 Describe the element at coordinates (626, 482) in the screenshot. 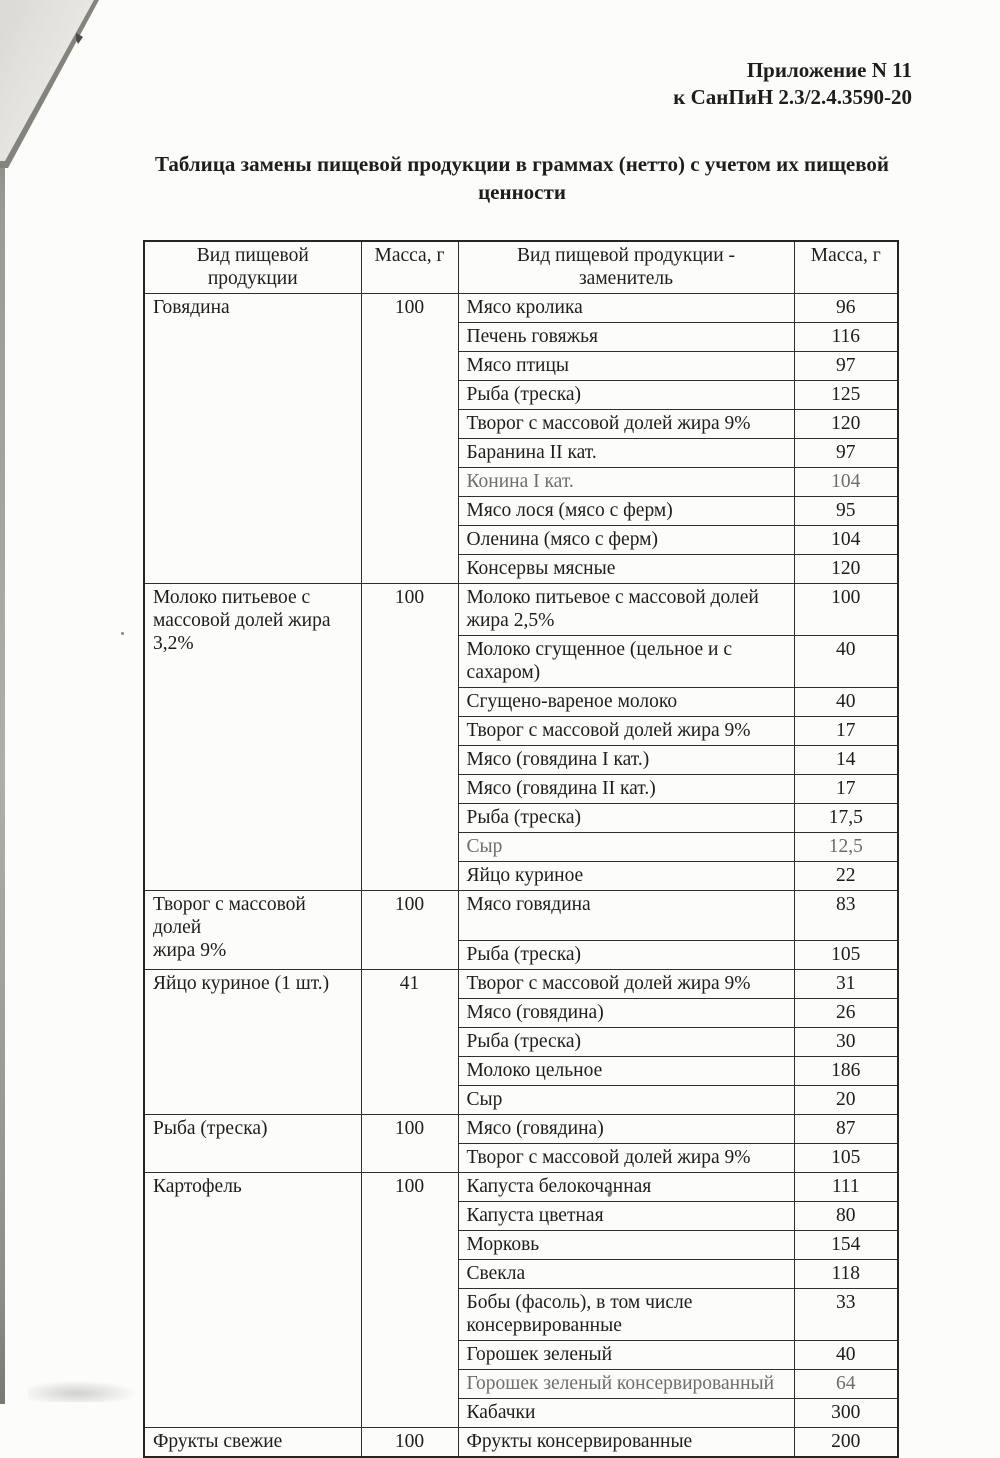

I see `substitute-name-cell: Конина I кат.` at that location.